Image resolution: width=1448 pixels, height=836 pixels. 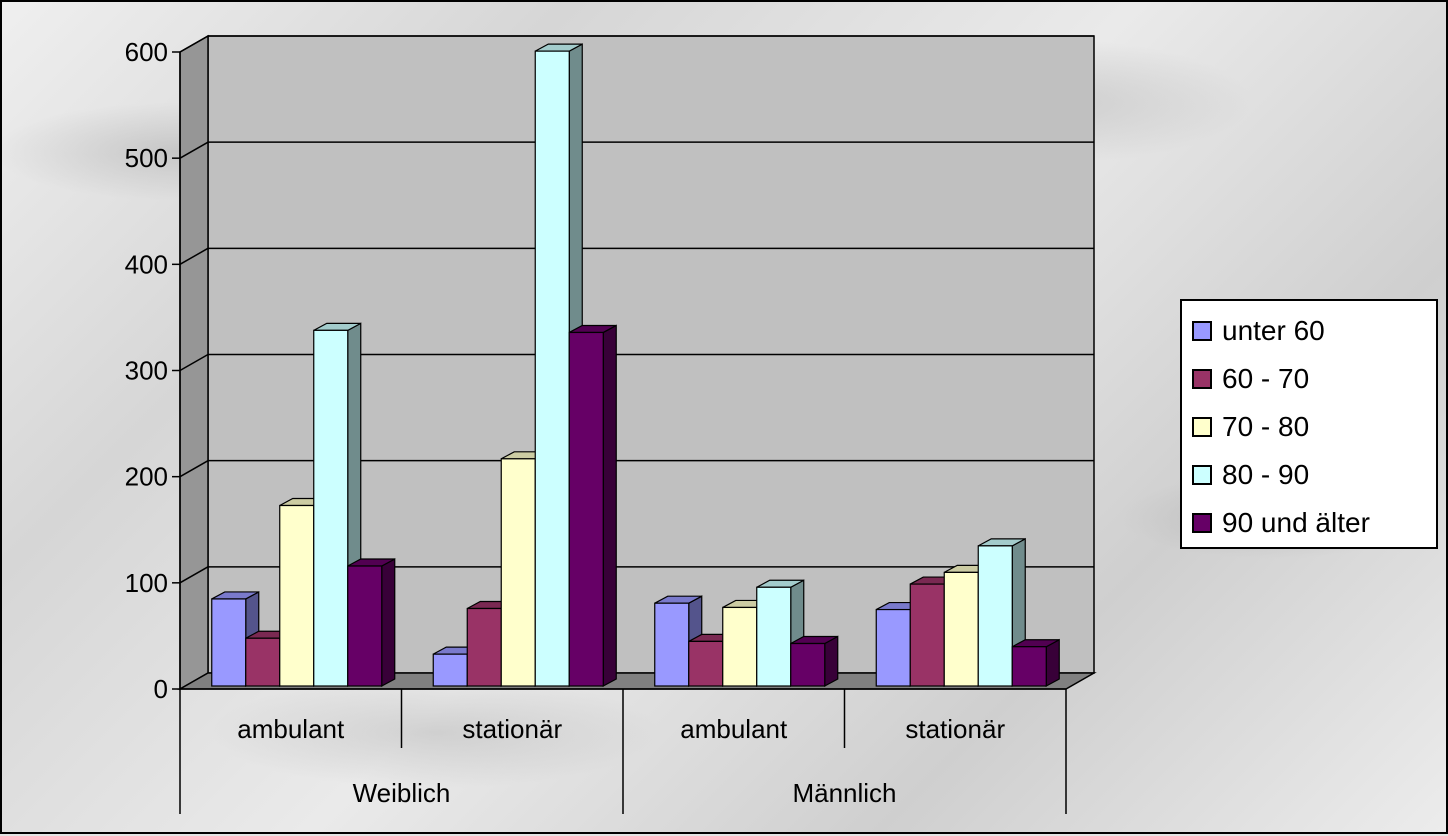 I want to click on y-tick-label: 400, so click(x=146, y=264).